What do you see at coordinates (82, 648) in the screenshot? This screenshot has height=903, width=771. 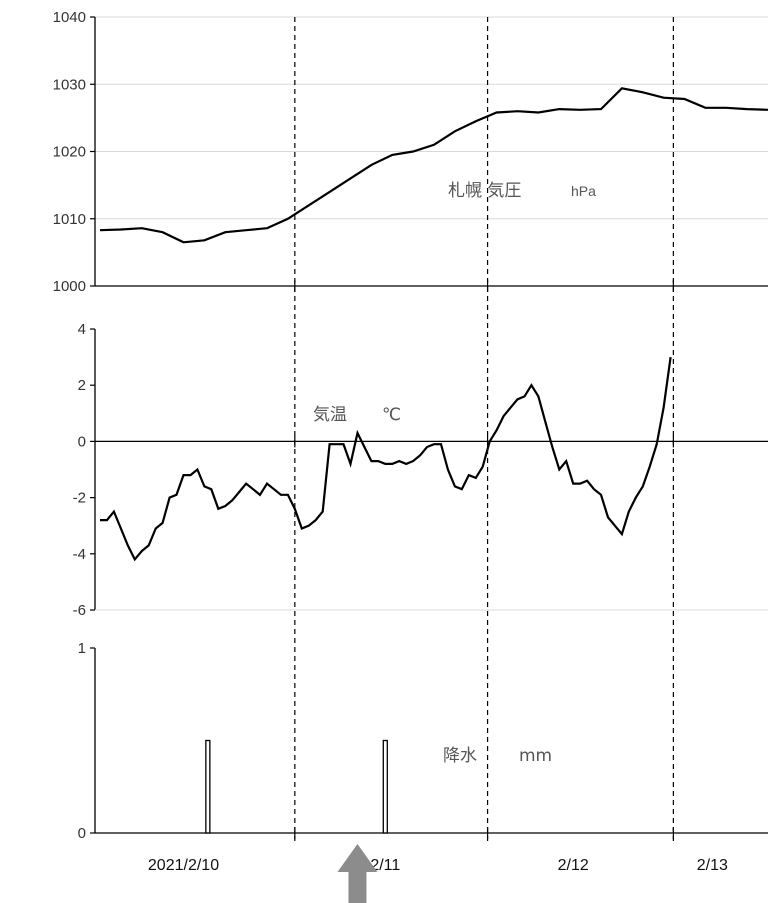 I see `p3-tick-label: 1` at bounding box center [82, 648].